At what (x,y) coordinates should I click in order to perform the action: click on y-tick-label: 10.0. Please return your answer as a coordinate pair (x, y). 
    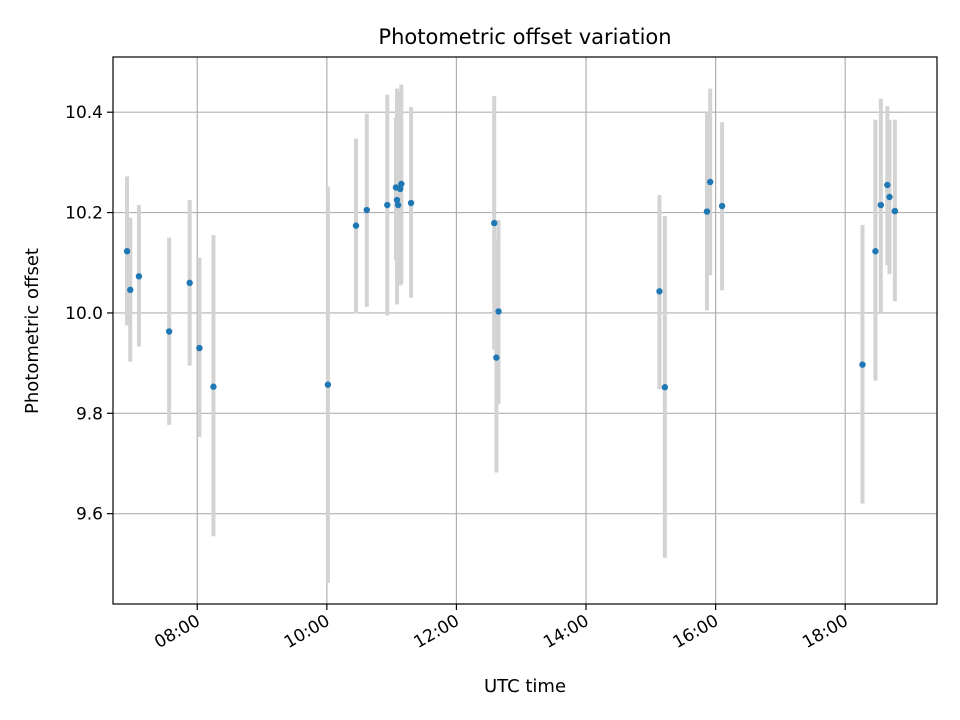
    Looking at the image, I should click on (84, 314).